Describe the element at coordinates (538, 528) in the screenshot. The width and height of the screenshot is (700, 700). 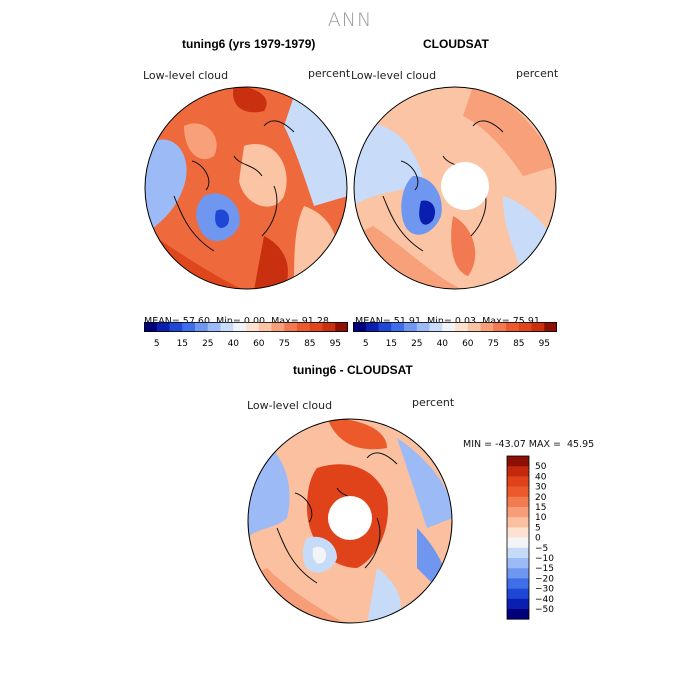
I see `diff-colorbar-tick-label: 5` at that location.